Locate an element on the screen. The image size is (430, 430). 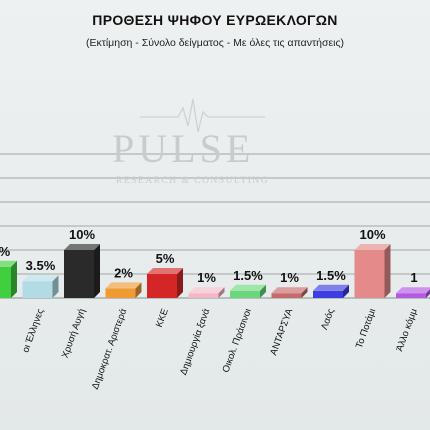
category-label: οι Έλληνες is located at coordinates (33, 330).